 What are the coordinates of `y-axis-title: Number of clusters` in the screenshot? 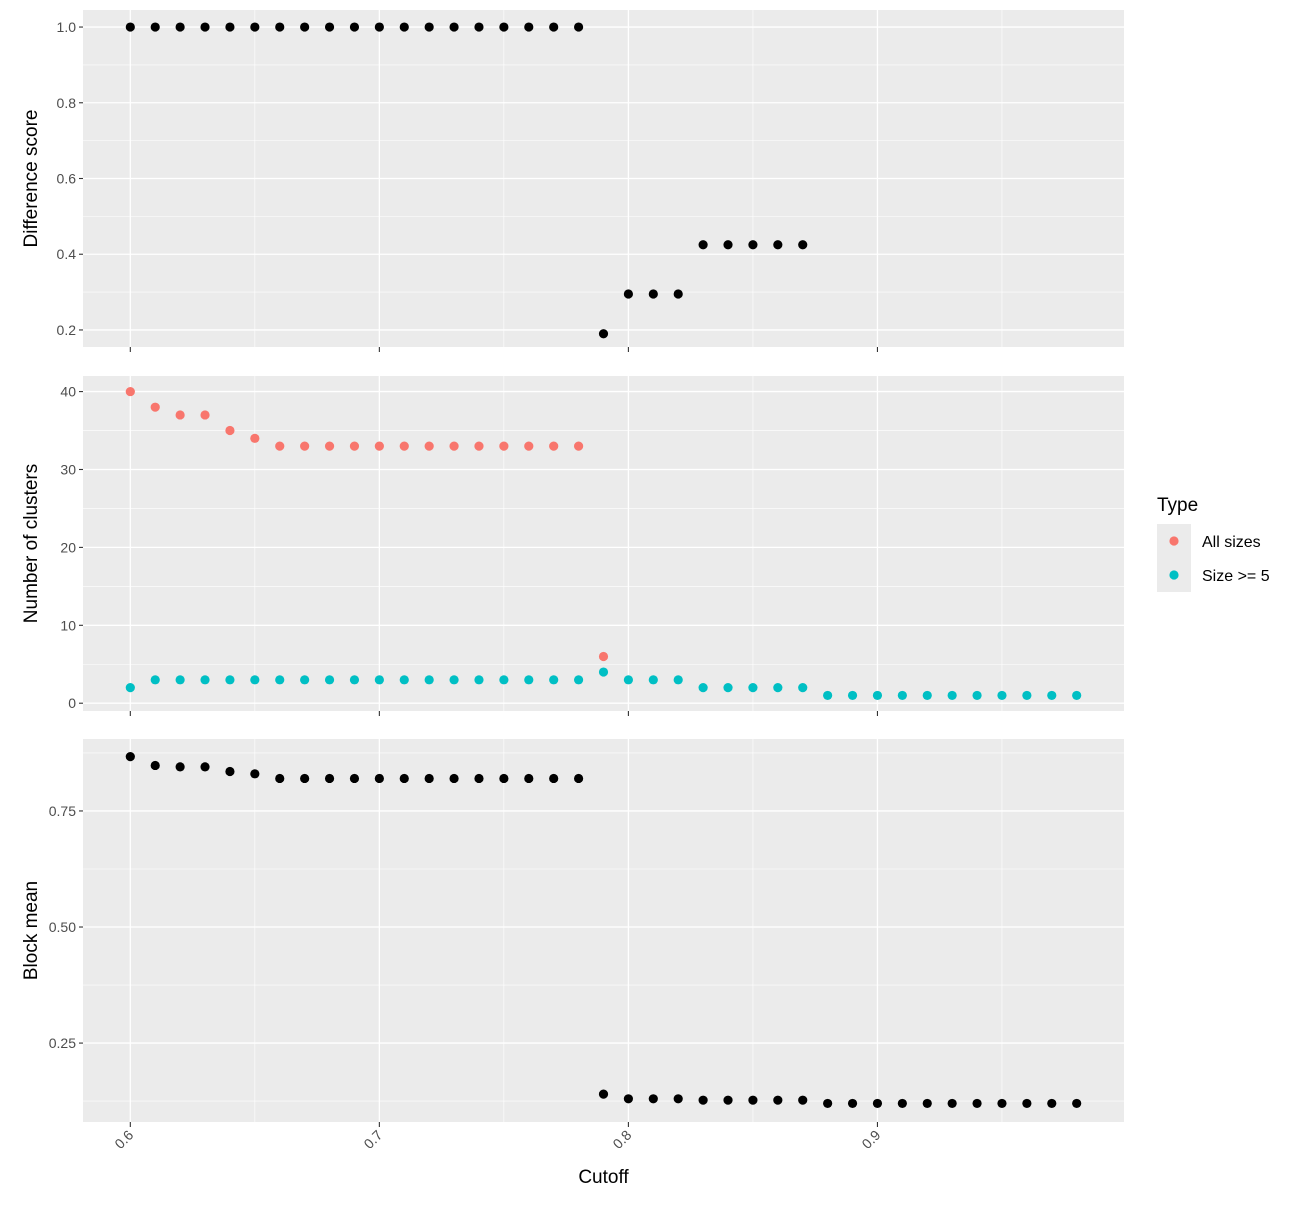 It's located at (31, 543).